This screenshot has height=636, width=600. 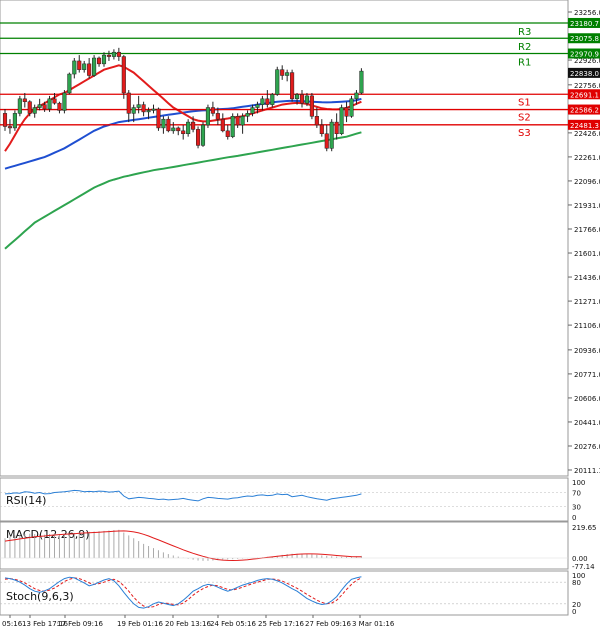 I want to click on rsi-tick-label: 100, so click(x=578, y=483).